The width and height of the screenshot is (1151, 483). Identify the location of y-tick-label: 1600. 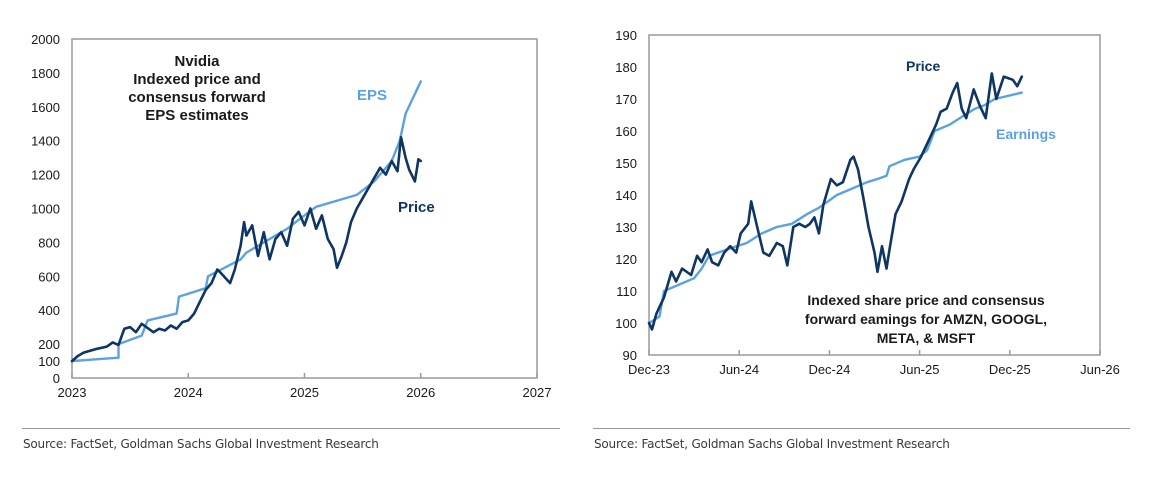
(45, 107).